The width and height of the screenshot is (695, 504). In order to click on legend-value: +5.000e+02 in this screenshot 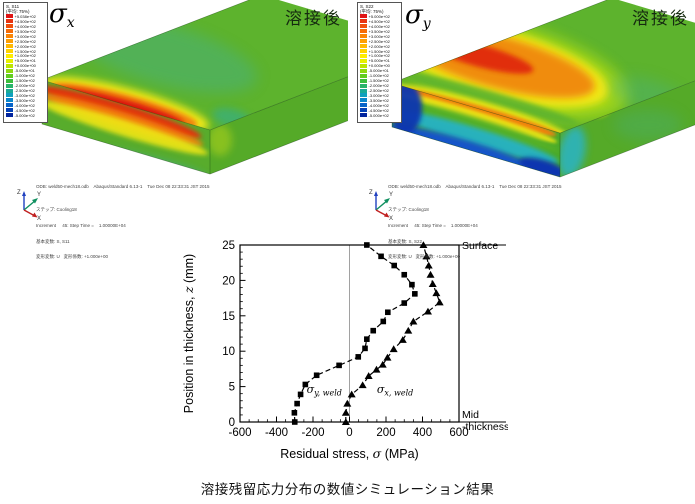, I will do `click(379, 16)`.